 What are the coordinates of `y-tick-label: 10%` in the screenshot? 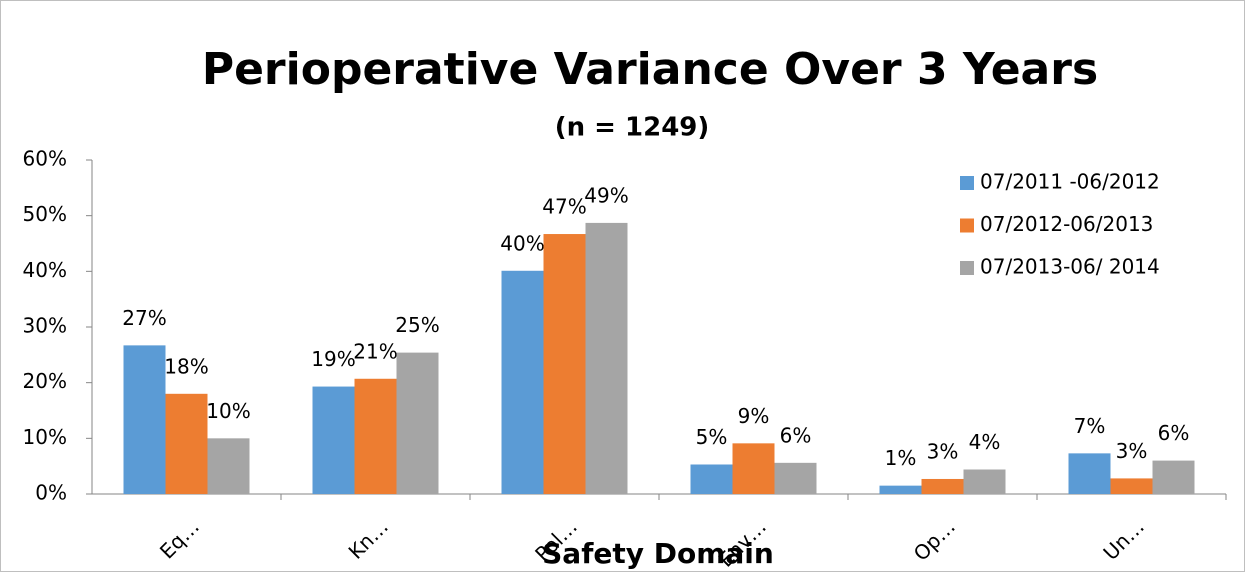 It's located at (45, 437).